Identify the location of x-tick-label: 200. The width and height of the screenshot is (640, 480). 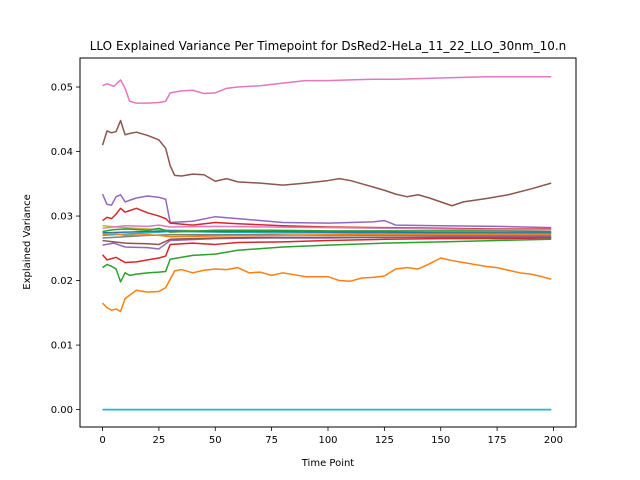
(553, 440).